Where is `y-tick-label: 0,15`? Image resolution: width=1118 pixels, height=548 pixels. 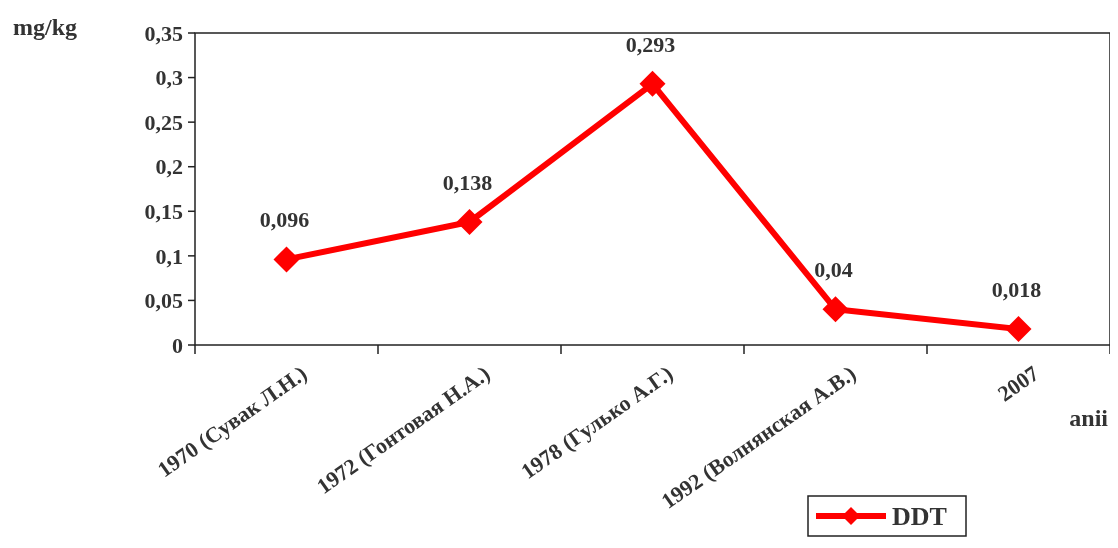 y-tick-label: 0,15 is located at coordinates (163, 211).